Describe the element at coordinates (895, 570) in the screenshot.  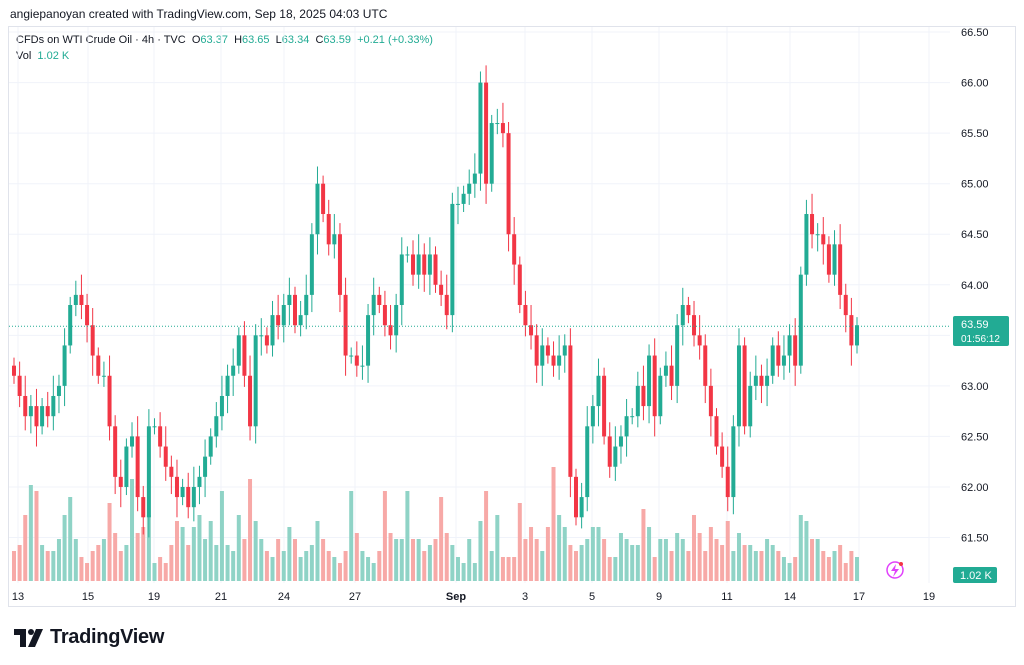
I see `lightning-icon` at that location.